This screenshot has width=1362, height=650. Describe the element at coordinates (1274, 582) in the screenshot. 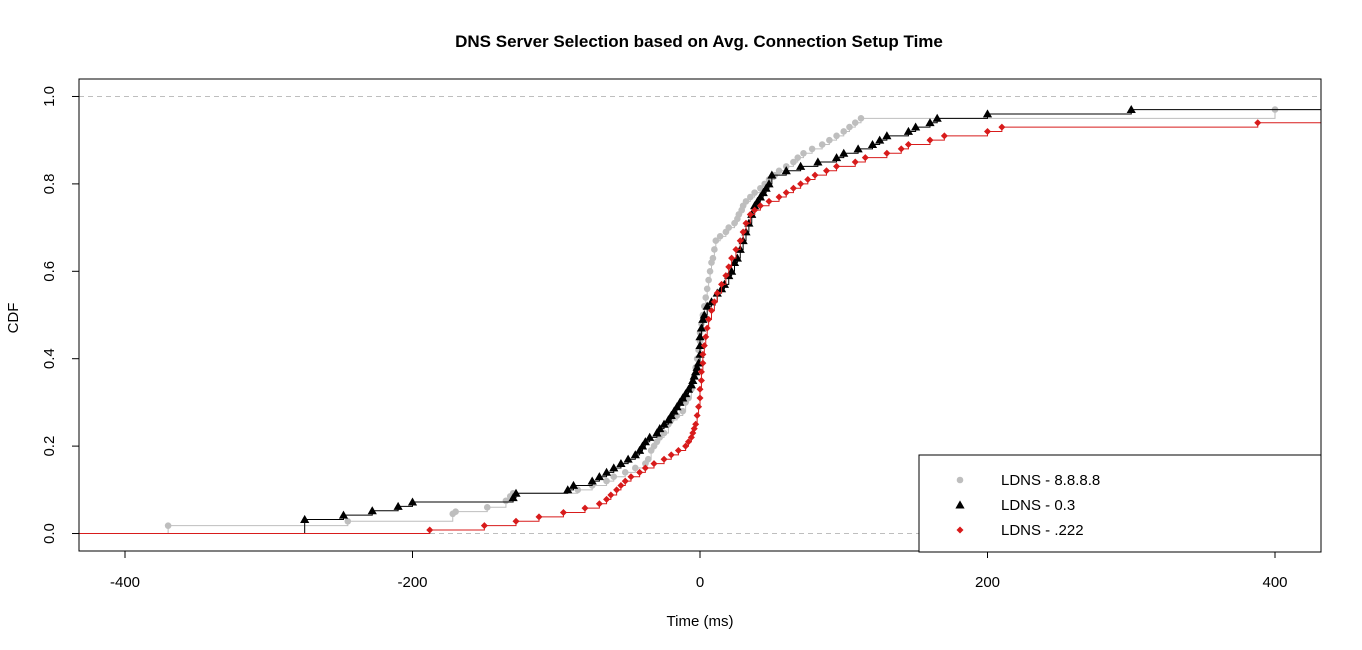

I see `x-tick-label: 400` at that location.